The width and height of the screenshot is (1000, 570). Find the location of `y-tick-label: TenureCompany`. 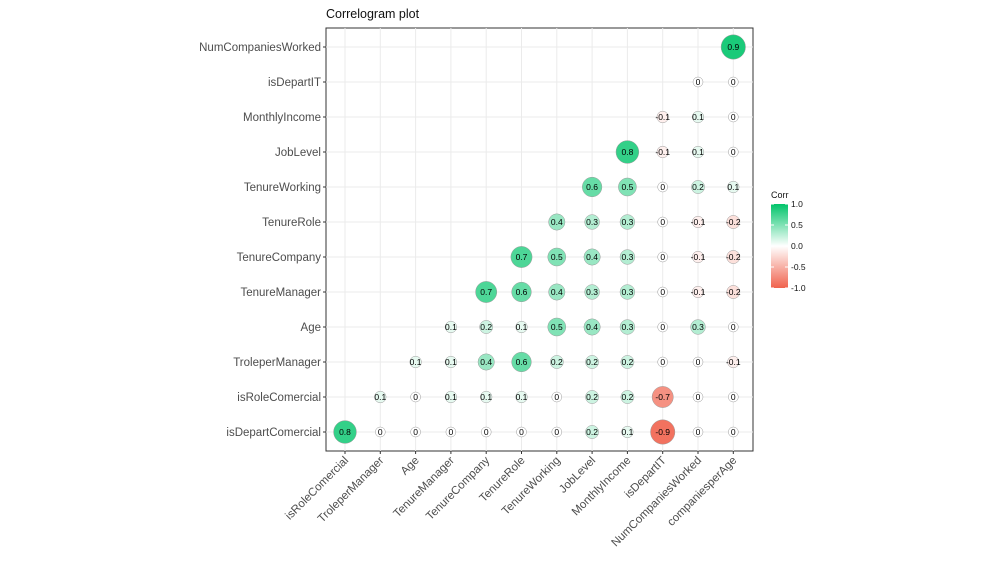

y-tick-label: TenureCompany is located at coordinates (279, 258).